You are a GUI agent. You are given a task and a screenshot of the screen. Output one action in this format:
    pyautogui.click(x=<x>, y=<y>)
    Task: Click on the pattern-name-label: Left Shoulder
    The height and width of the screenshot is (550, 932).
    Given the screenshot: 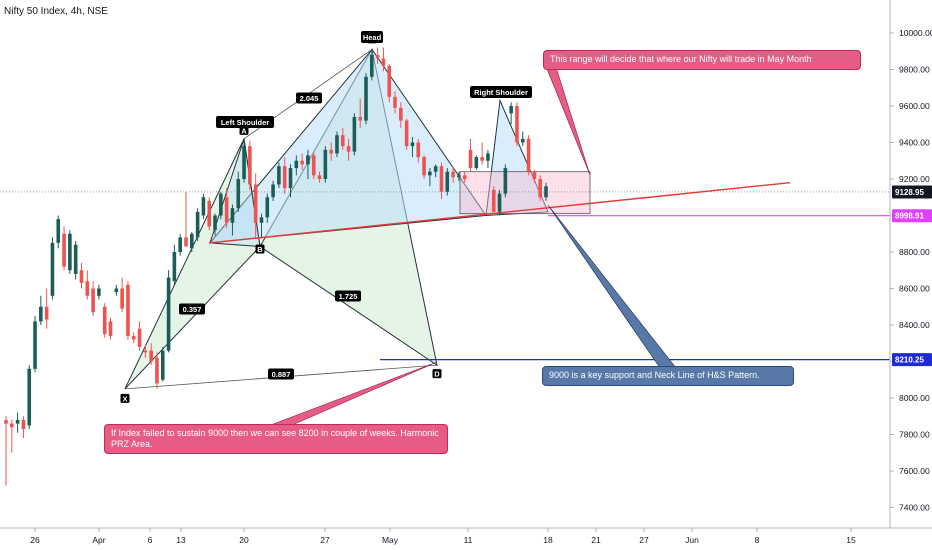 What is the action you would take?
    pyautogui.click(x=245, y=122)
    